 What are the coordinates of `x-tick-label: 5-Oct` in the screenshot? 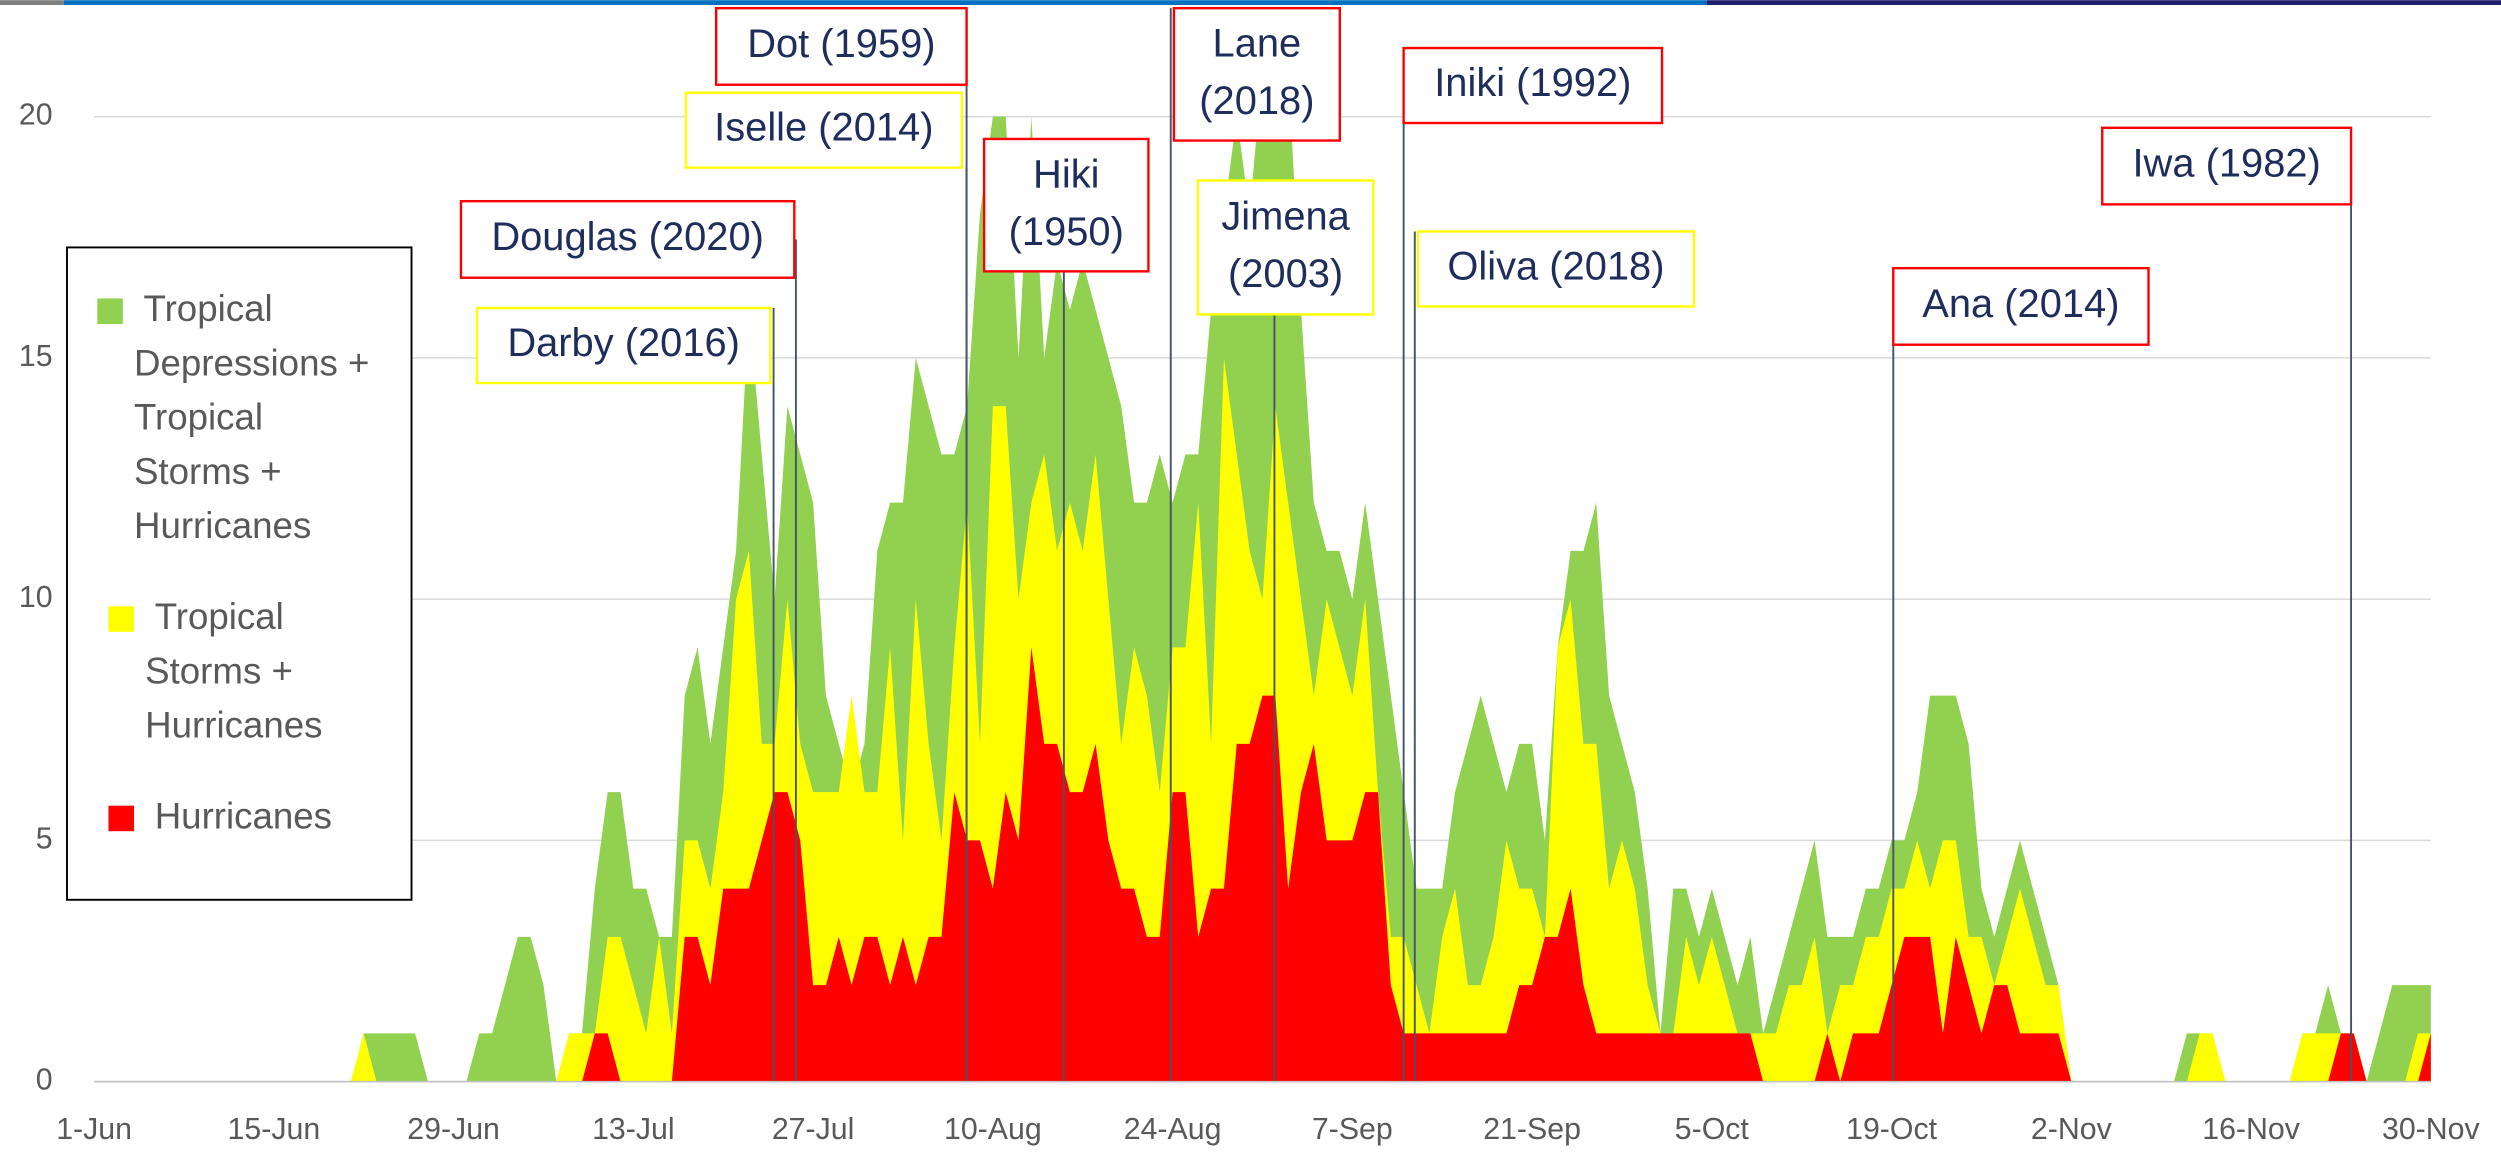 It's located at (1712, 1129).